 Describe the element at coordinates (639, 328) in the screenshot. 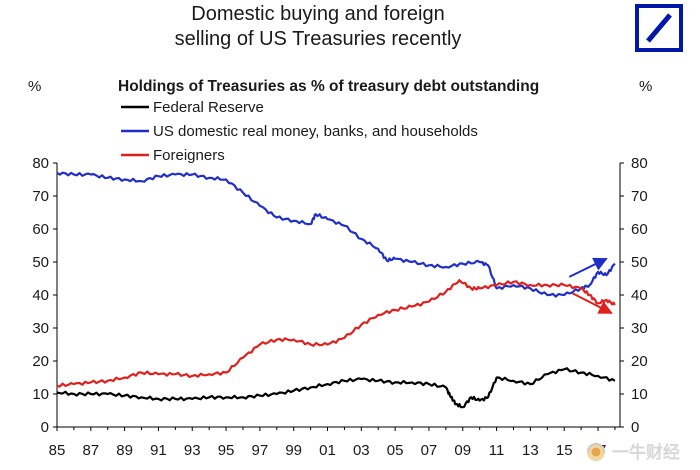

I see `y-tick-label-right: 30` at that location.